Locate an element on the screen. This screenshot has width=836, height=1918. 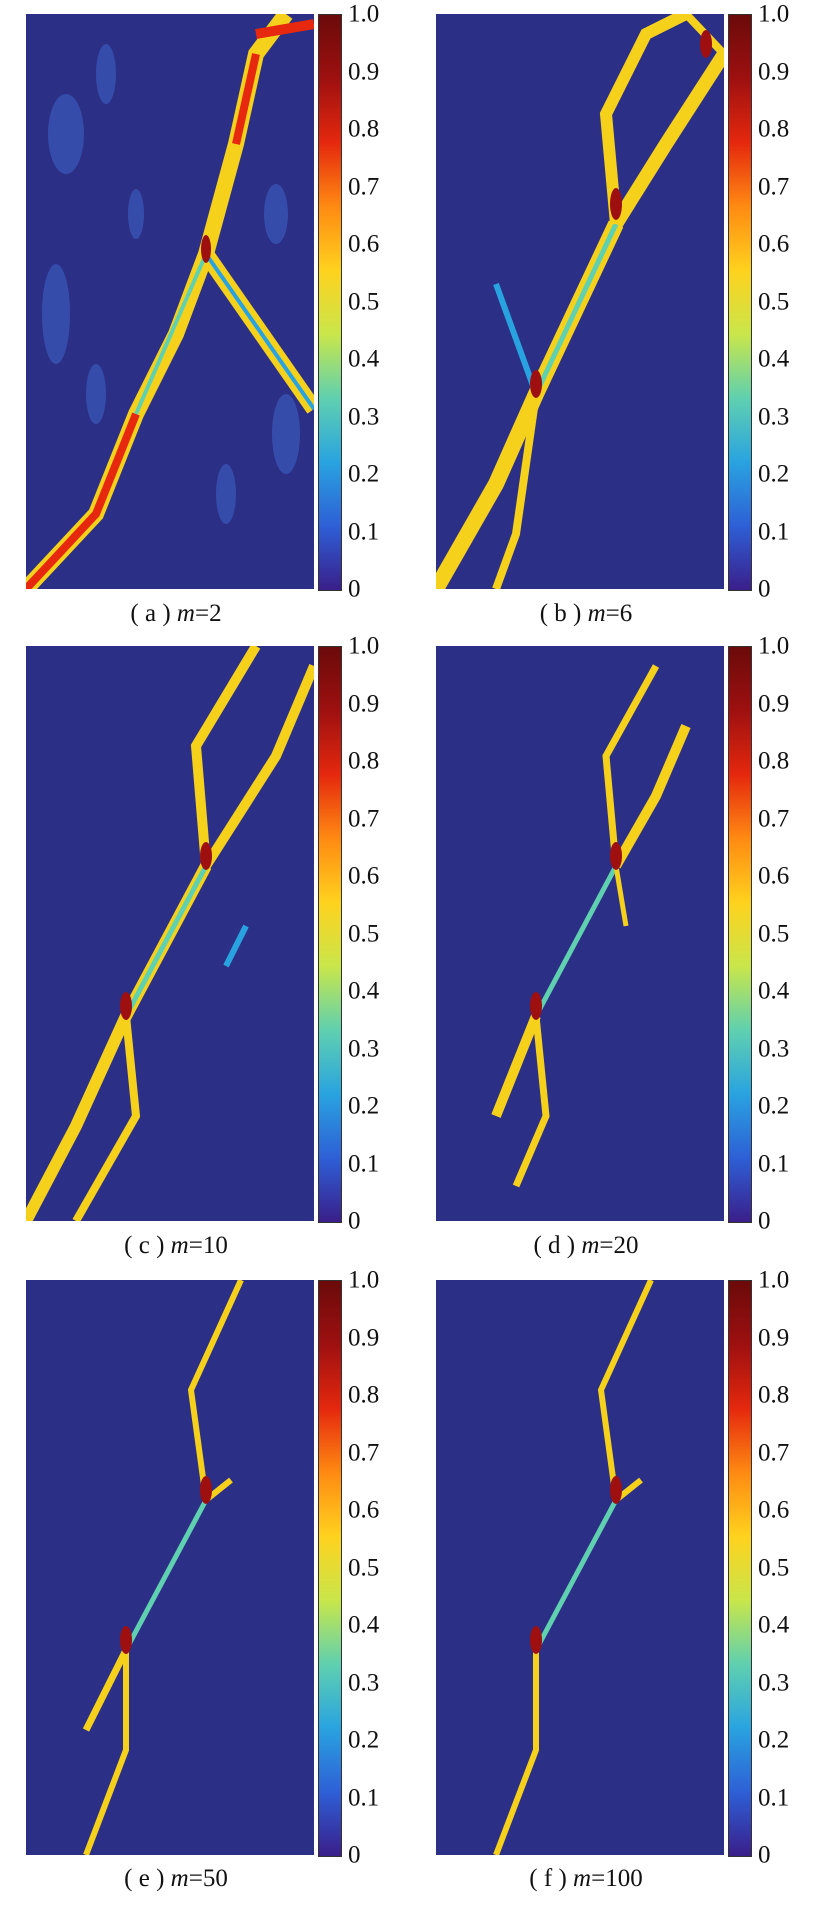
caption-label: ( a ) is located at coordinates (150, 613).